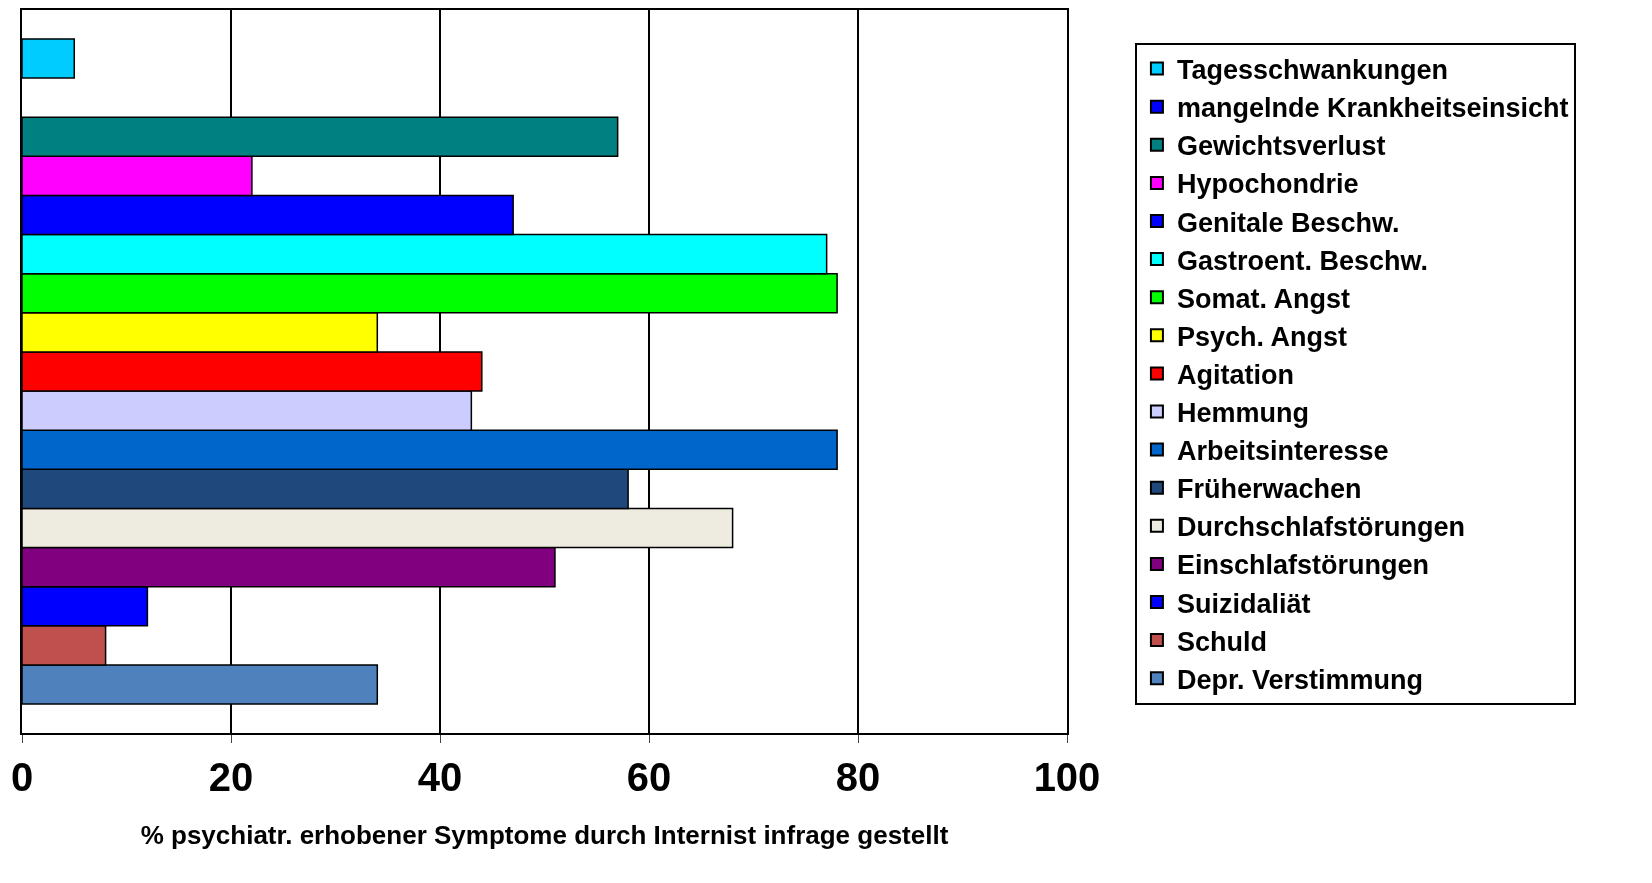 The image size is (1652, 883). I want to click on x-axis-title: % psychiatr. erhobener Symptome durch Internist infrage gestellt, so click(544, 835).